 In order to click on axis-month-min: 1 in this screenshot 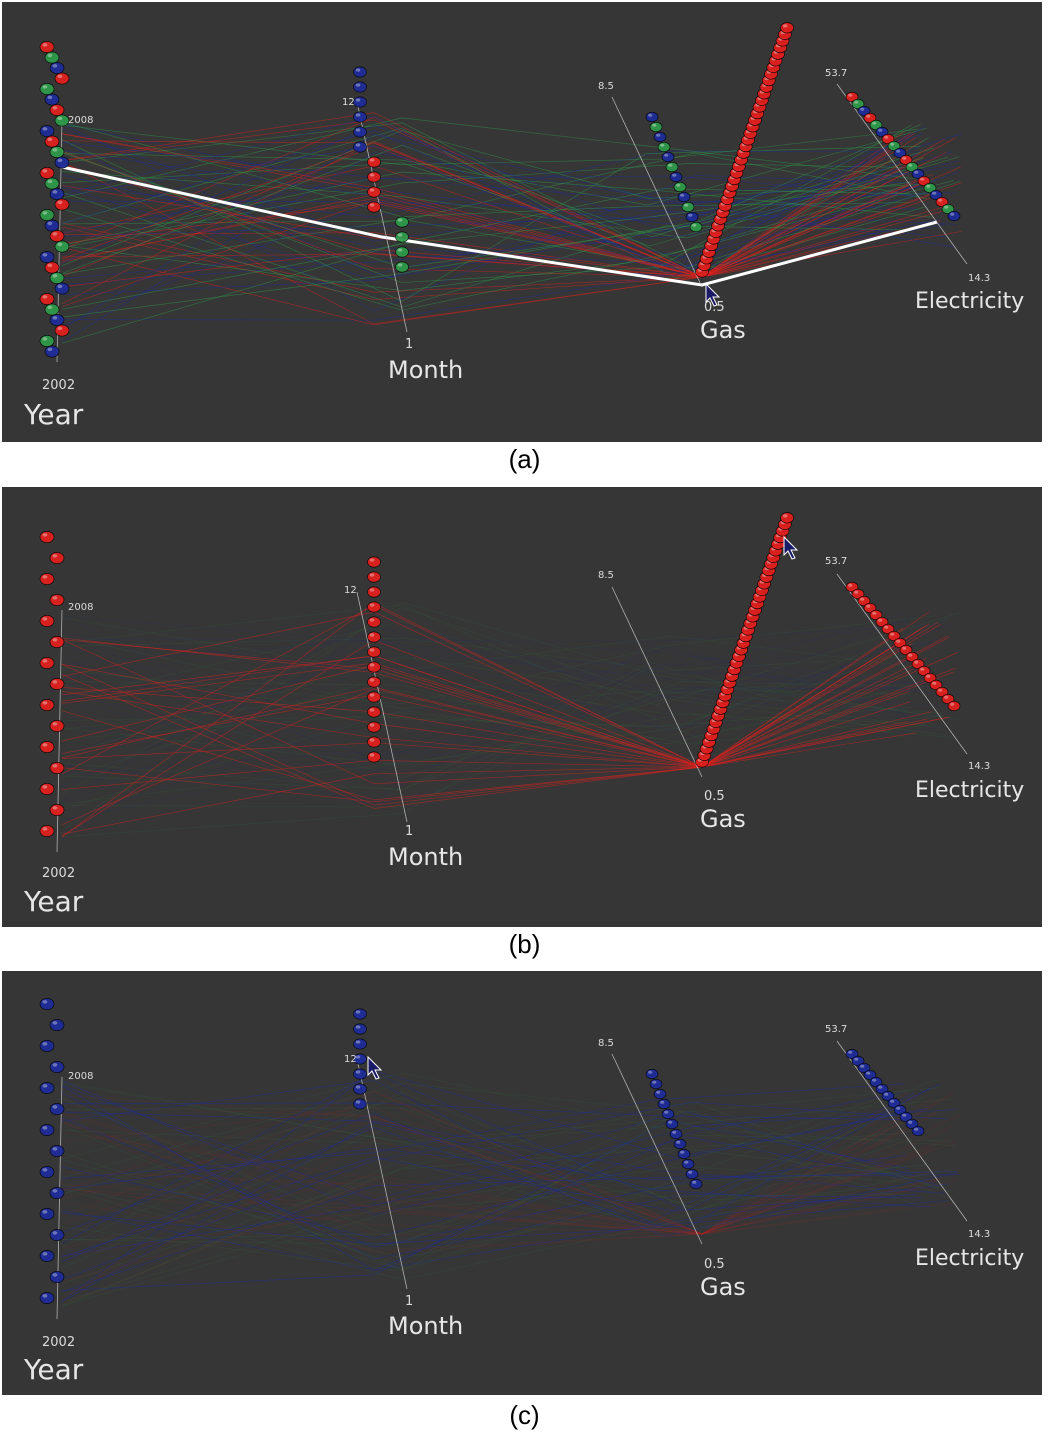, I will do `click(409, 344)`.